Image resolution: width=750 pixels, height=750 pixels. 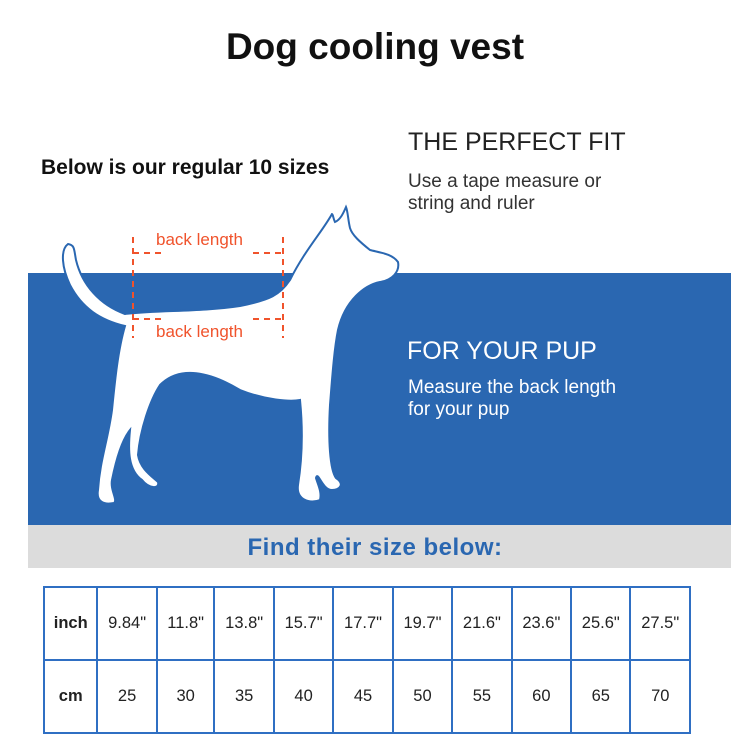 I want to click on table-cell: 19.7", so click(x=422, y=623).